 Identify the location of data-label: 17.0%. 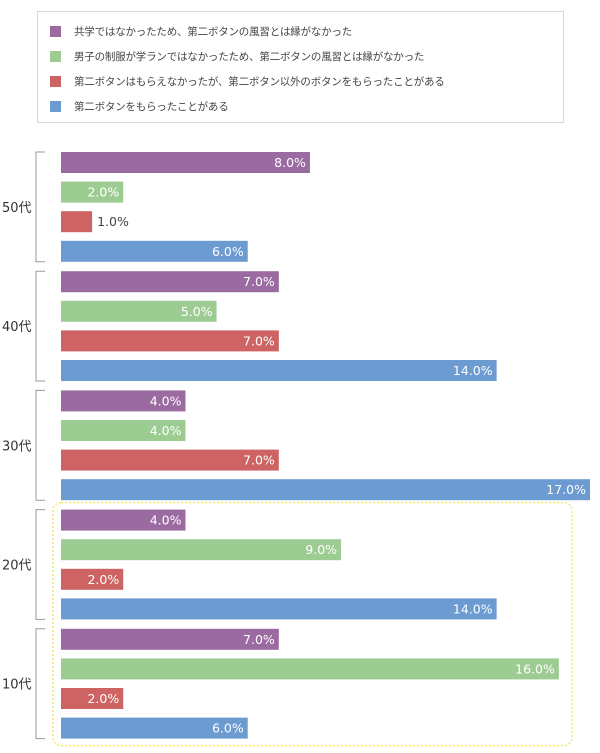
(566, 489).